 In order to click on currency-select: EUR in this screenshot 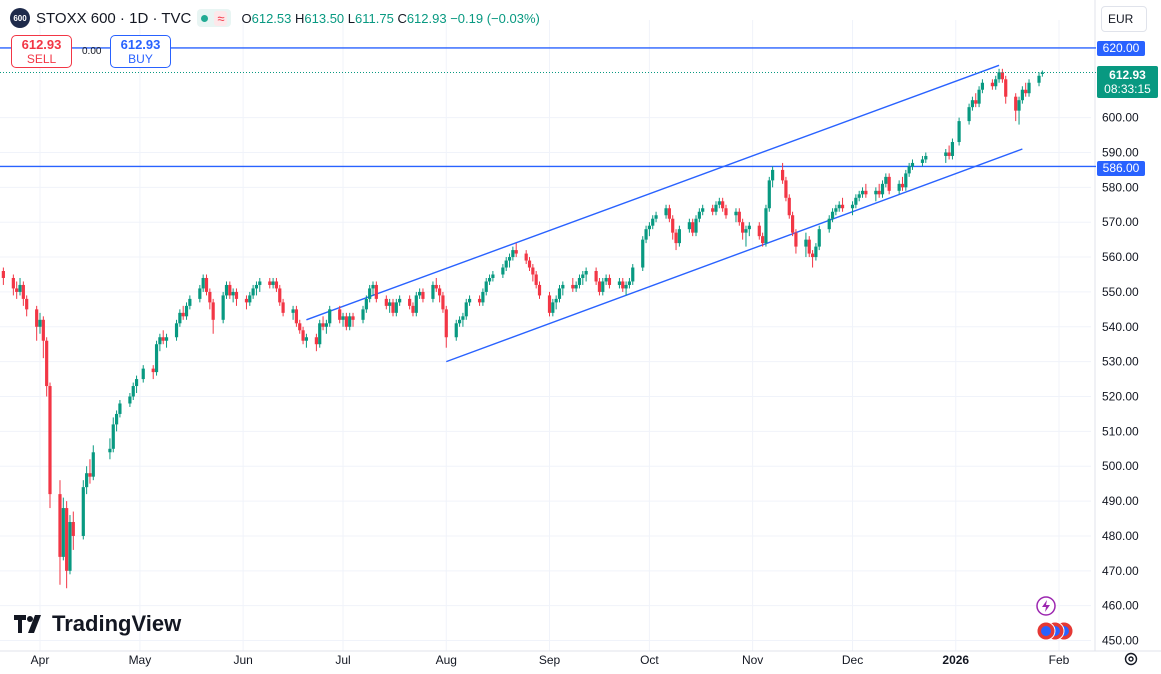, I will do `click(1124, 19)`.